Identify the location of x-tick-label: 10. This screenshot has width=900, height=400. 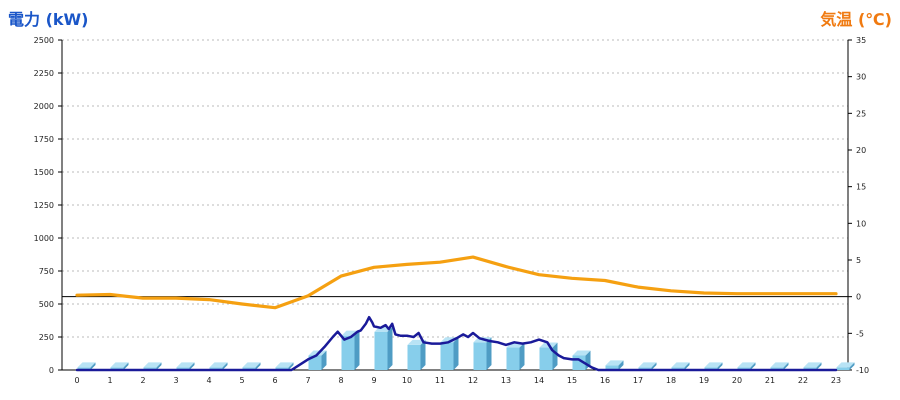
(407, 380).